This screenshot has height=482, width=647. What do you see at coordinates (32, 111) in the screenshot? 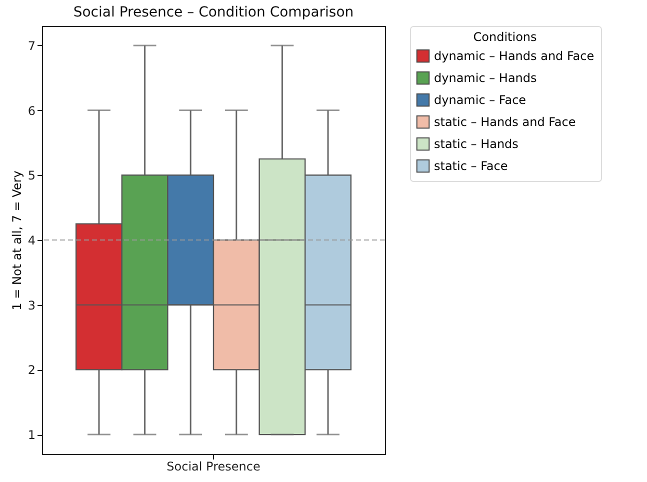
I see `y-tick-label: 6` at bounding box center [32, 111].